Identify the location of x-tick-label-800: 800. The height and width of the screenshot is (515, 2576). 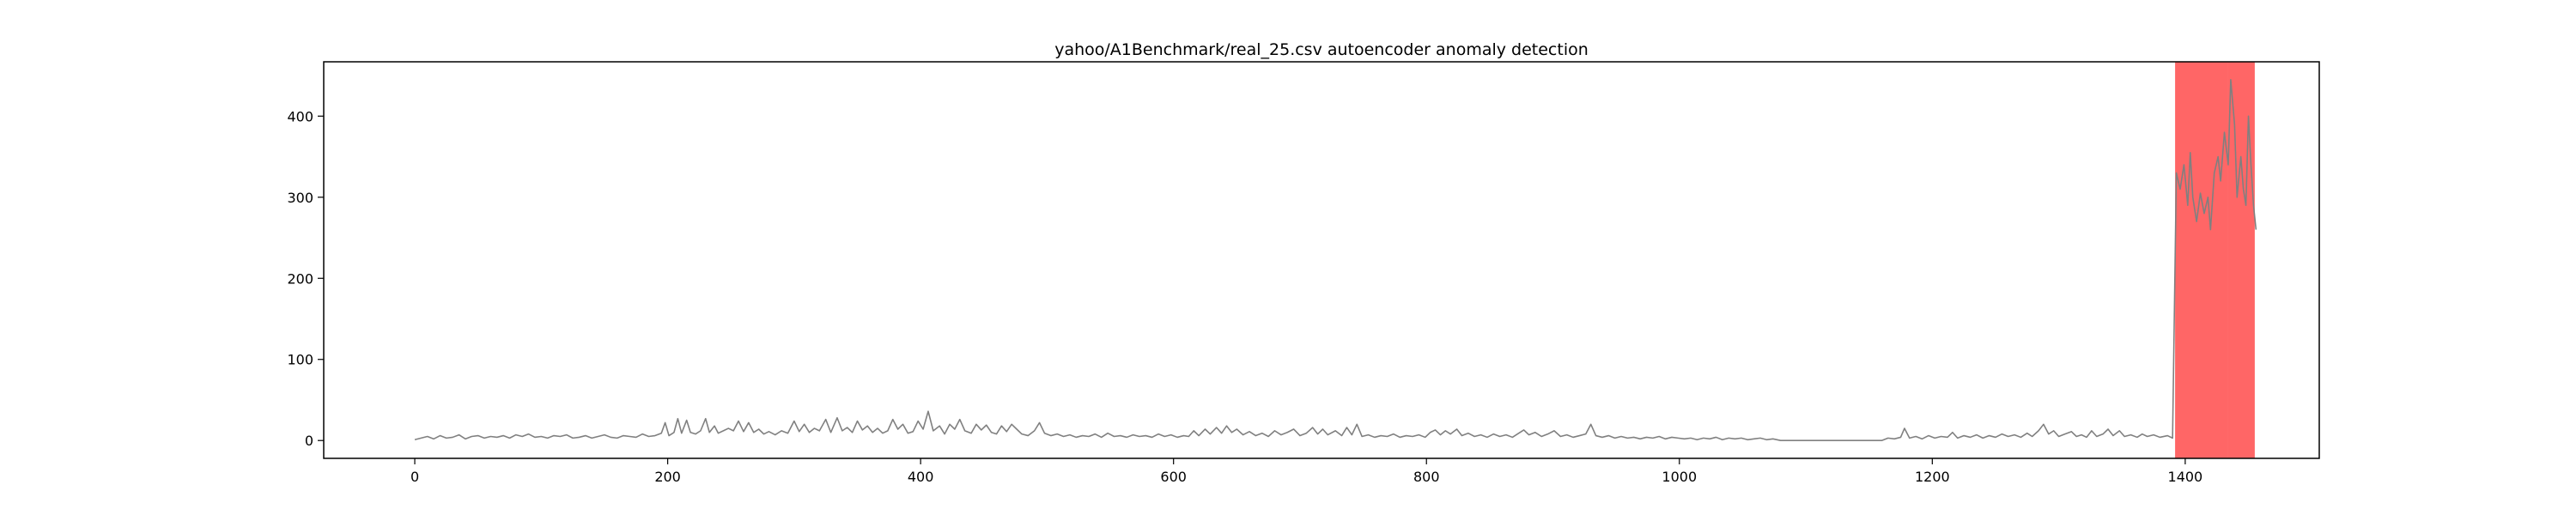
(1426, 477).